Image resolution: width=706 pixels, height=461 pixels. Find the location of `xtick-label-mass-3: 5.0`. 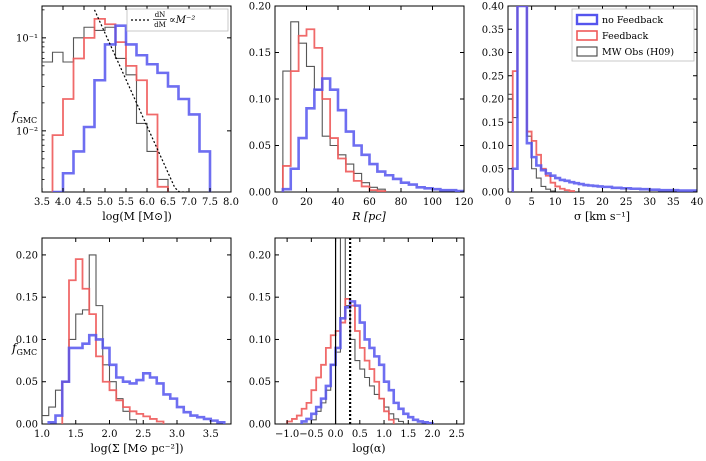

xtick-label-mass-3: 5.0 is located at coordinates (105, 202).